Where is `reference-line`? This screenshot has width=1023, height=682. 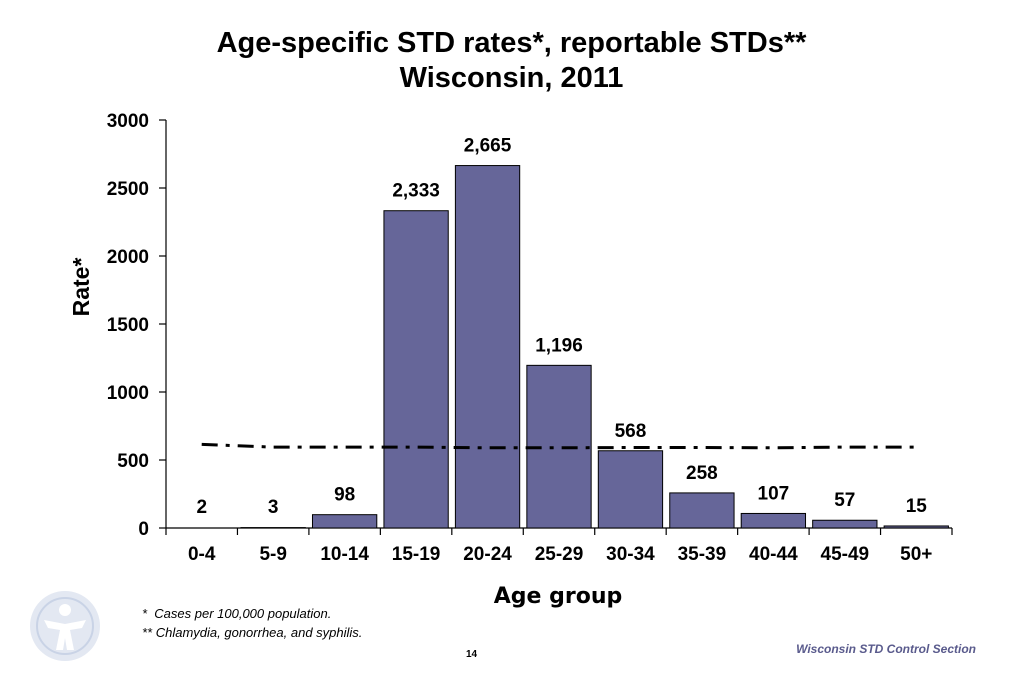 reference-line is located at coordinates (559, 446).